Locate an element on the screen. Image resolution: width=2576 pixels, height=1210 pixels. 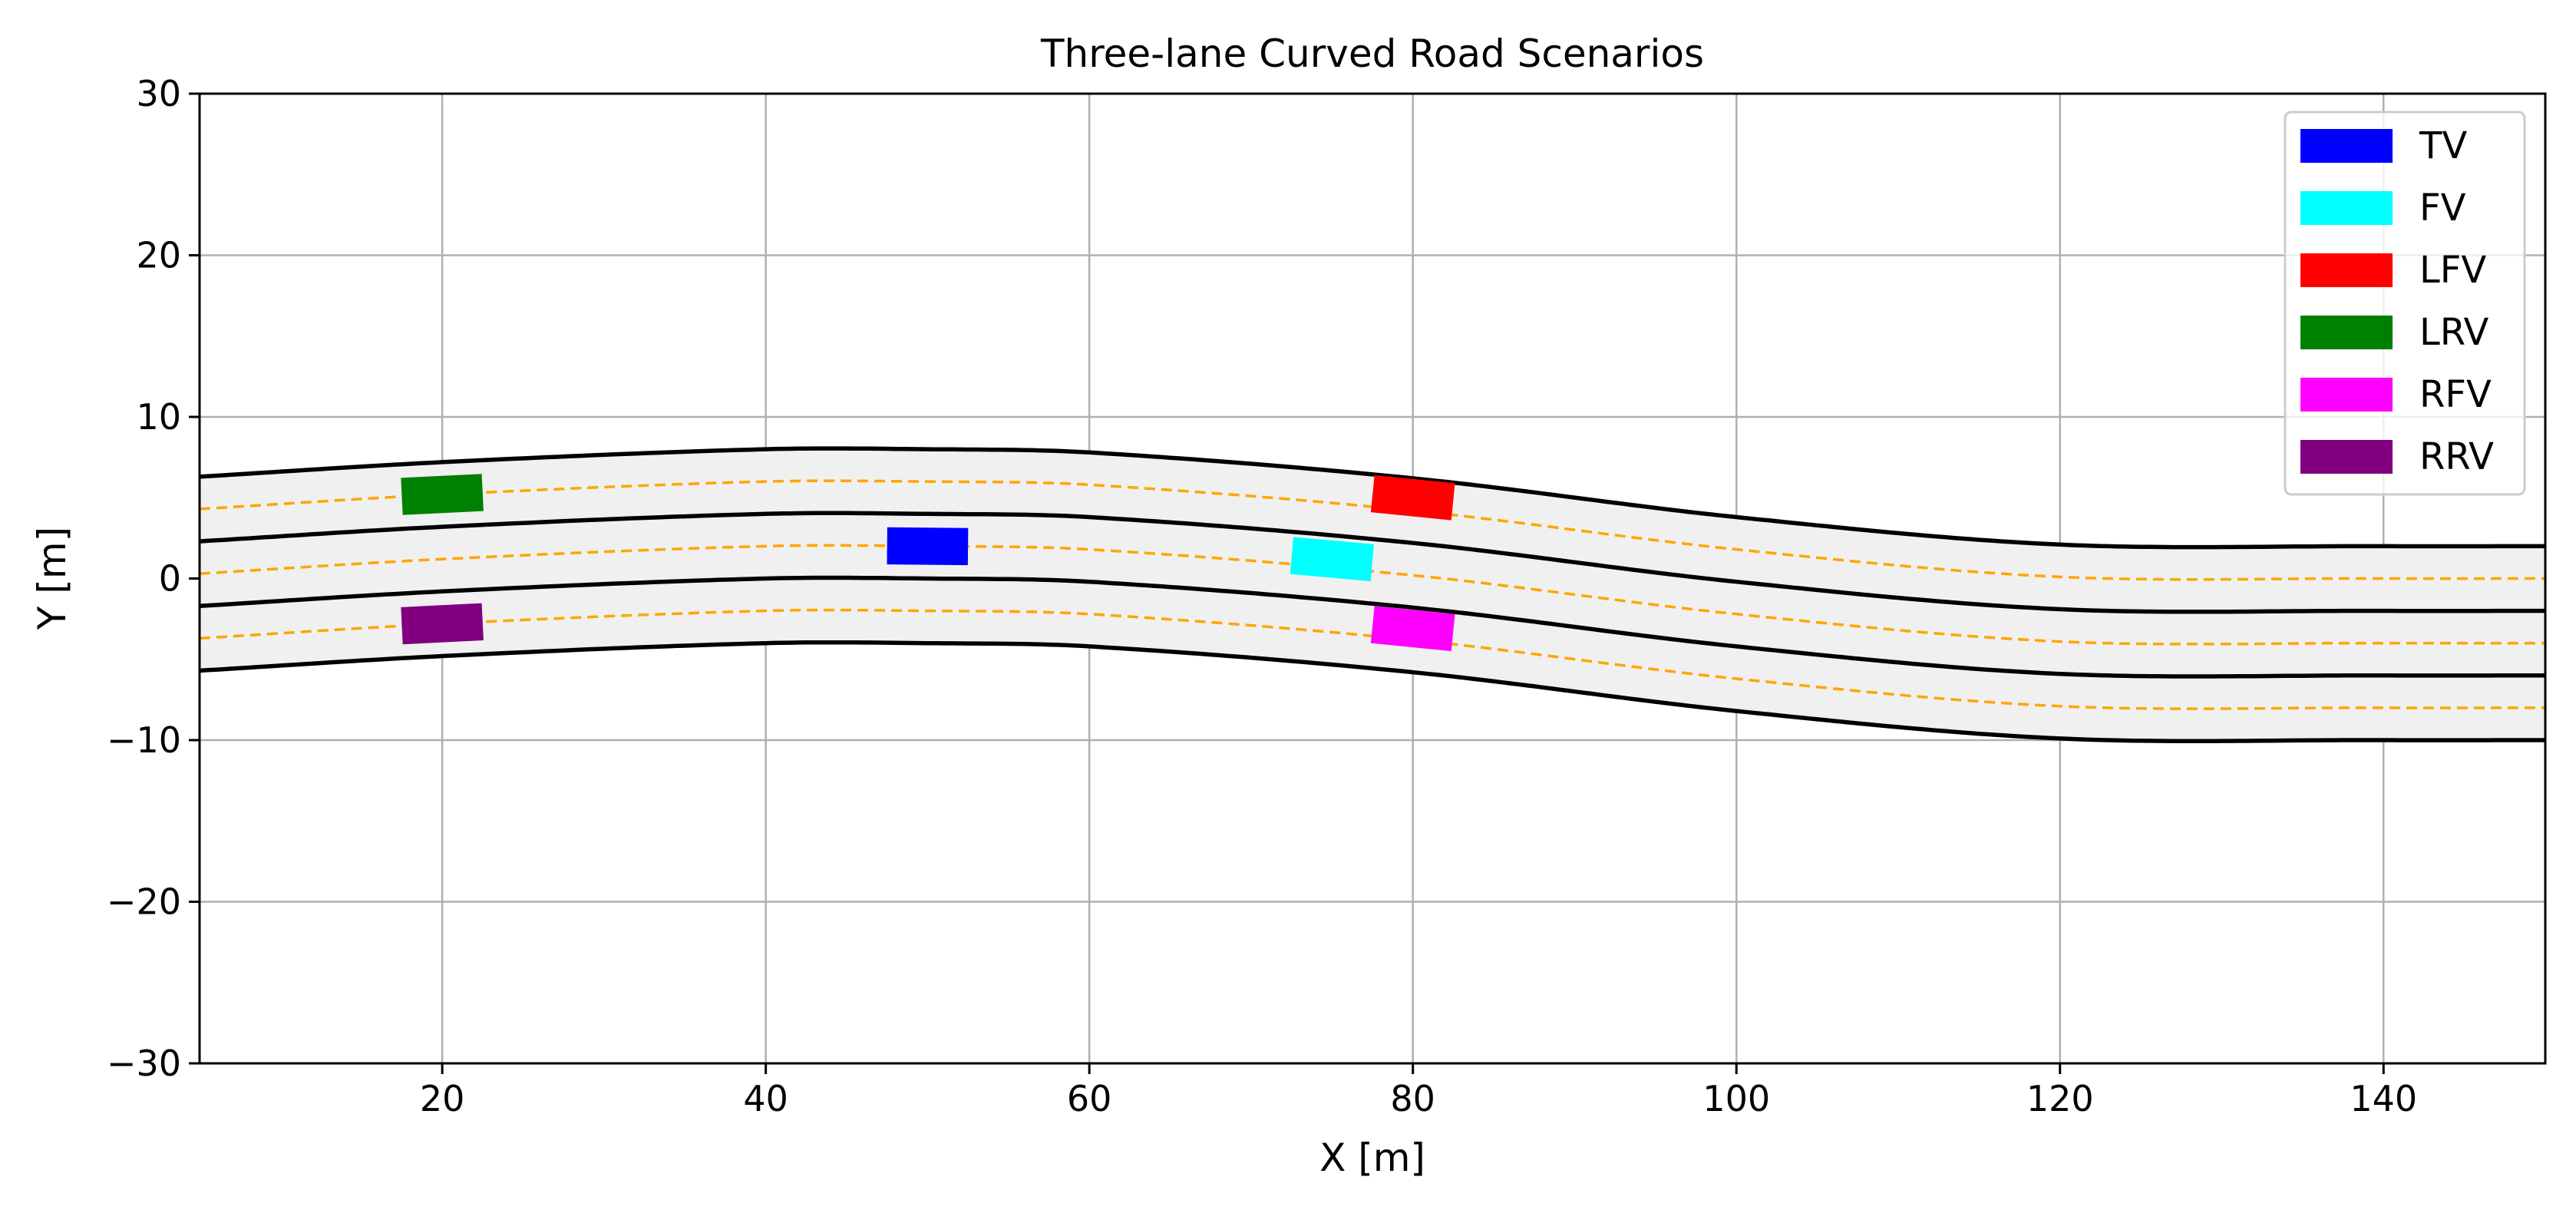
lane-centerline is located at coordinates (1372, 595).